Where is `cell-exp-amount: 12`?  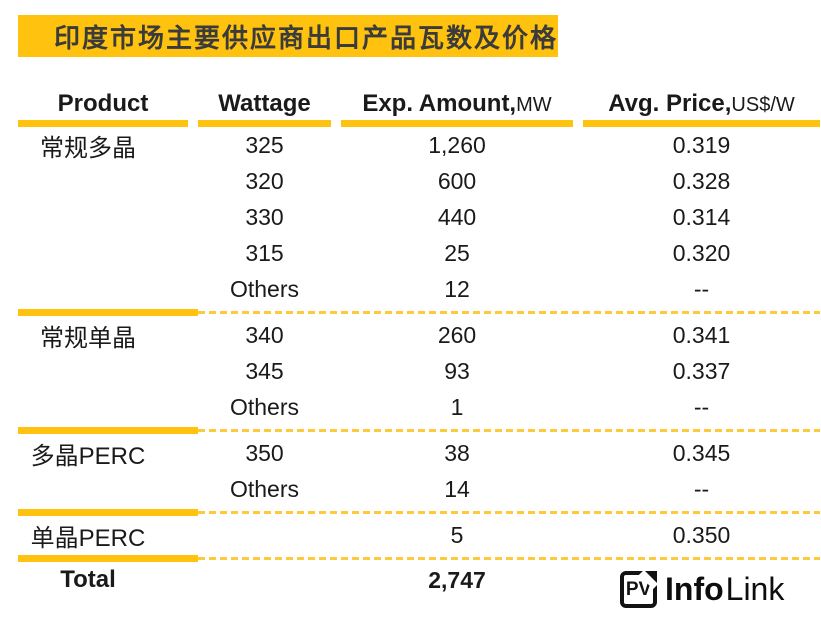 cell-exp-amount: 12 is located at coordinates (457, 288).